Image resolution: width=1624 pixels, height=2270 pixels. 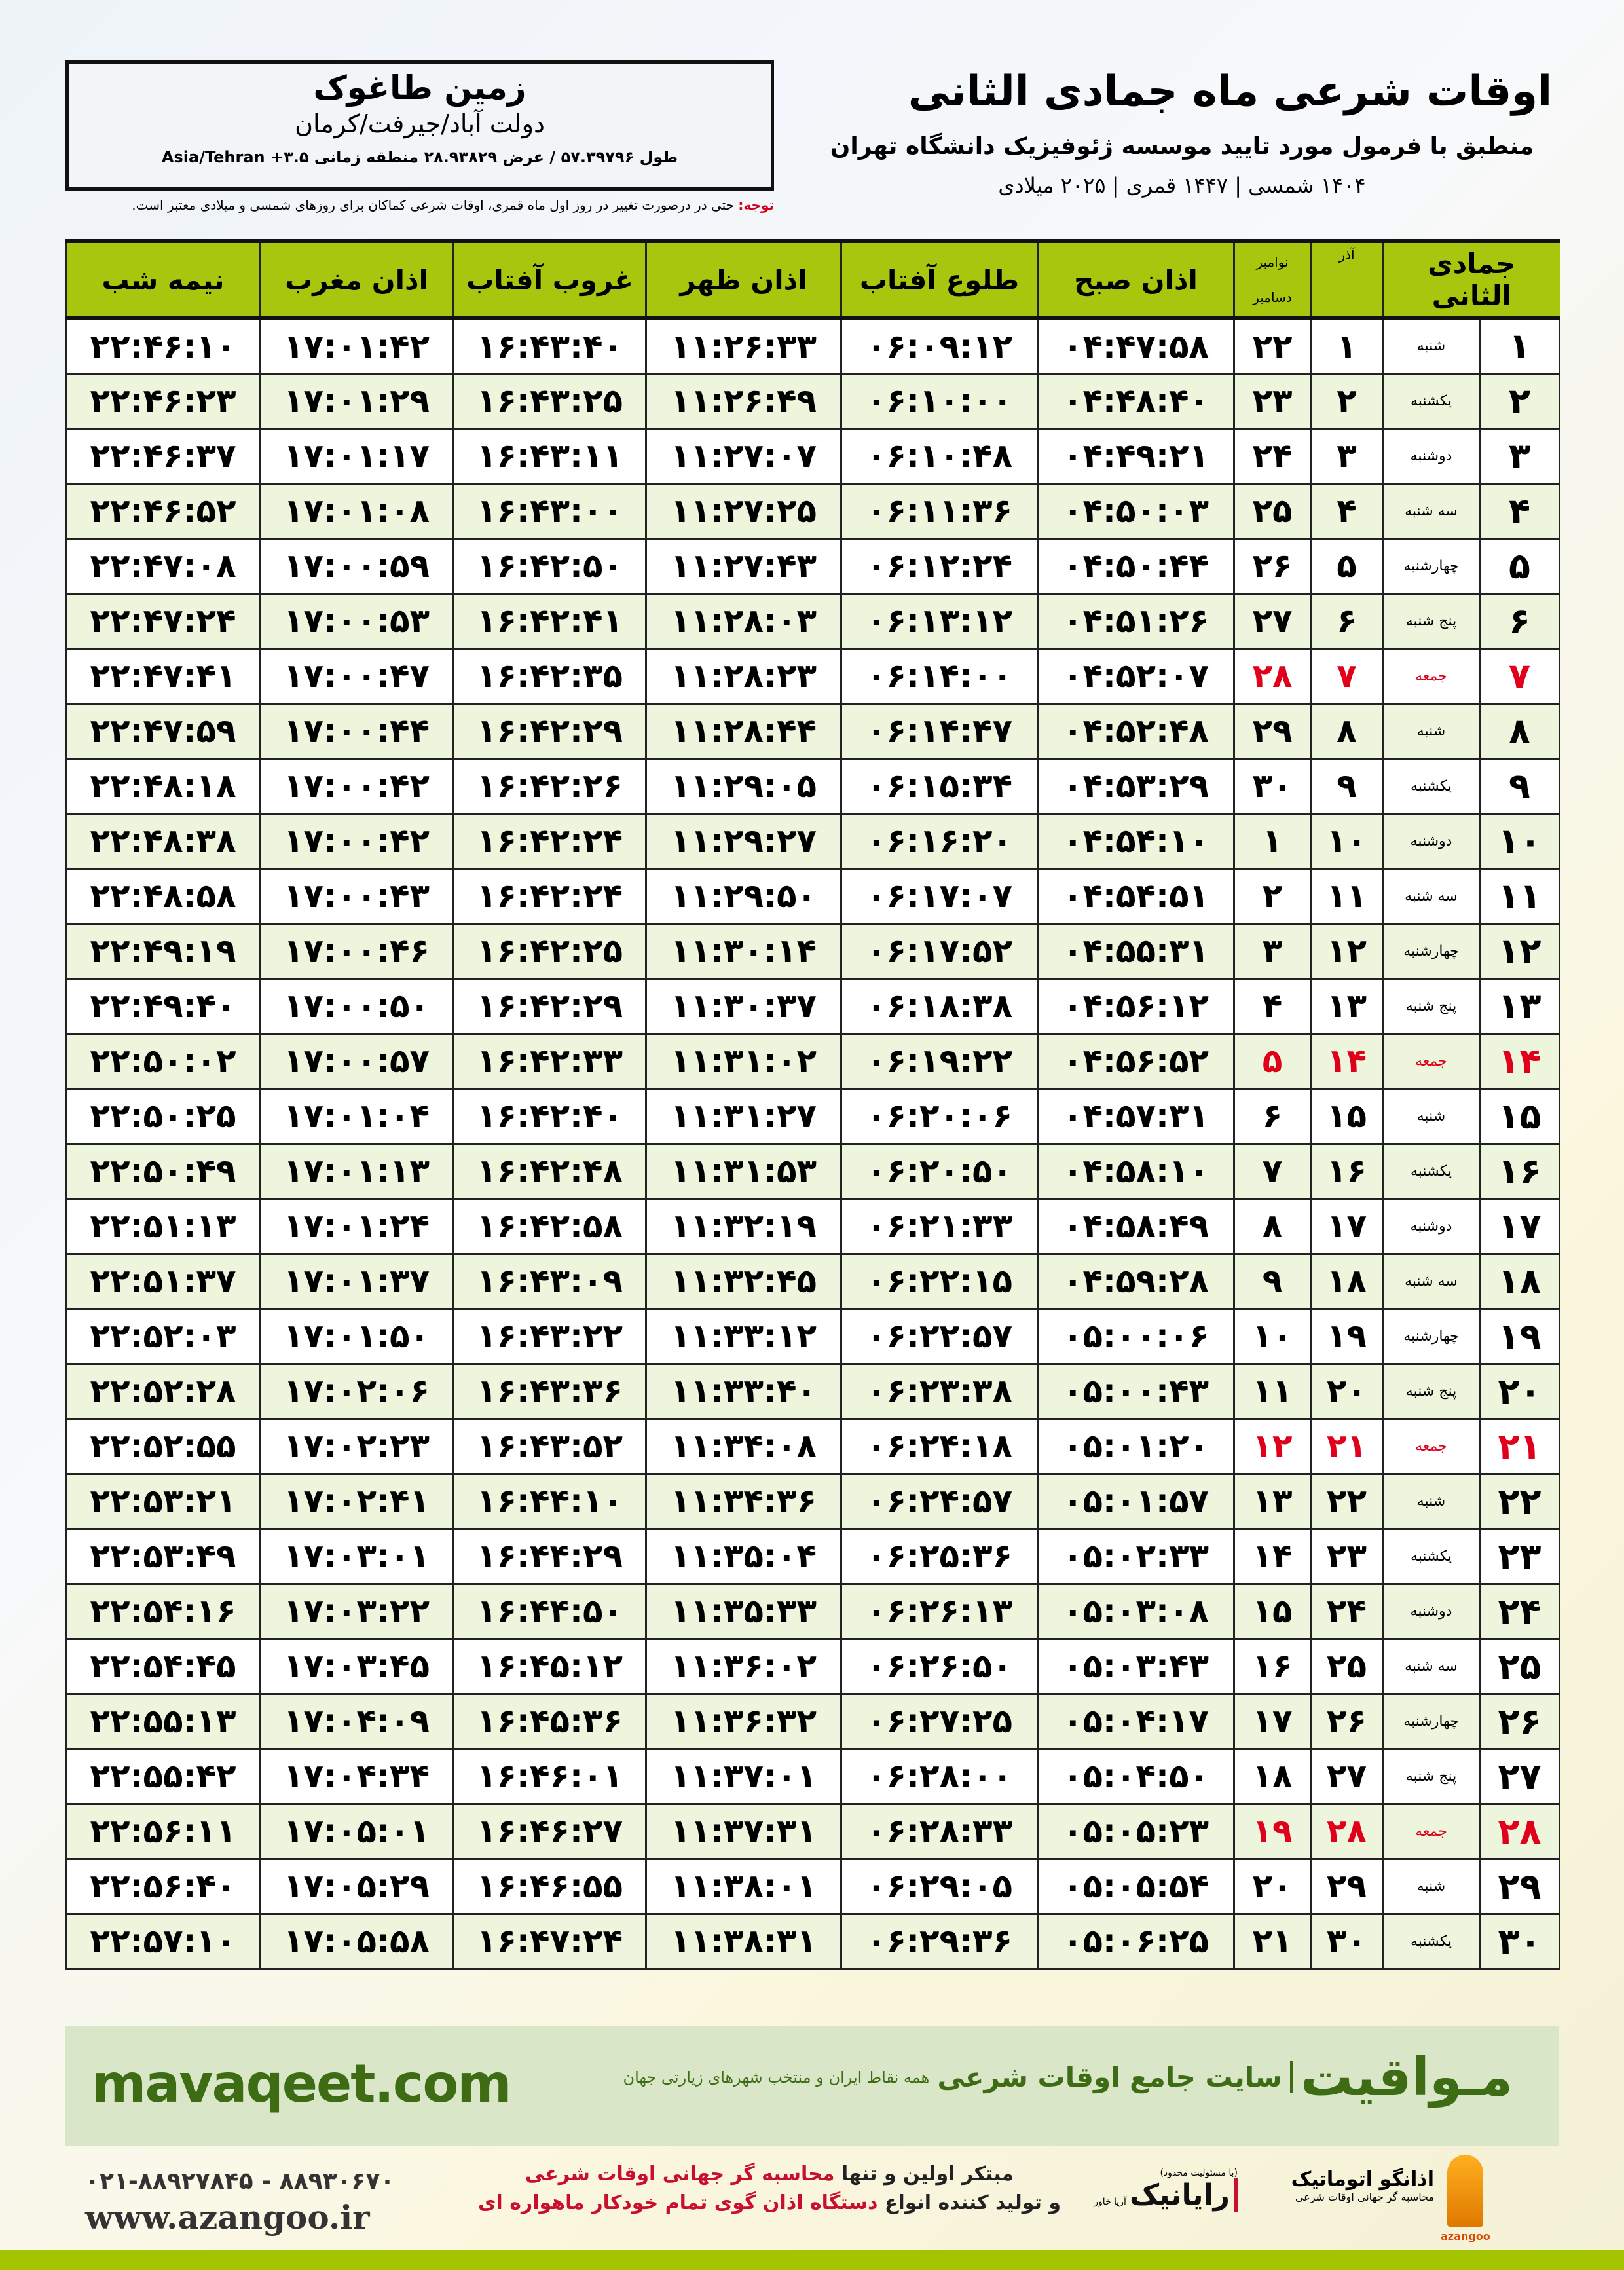 What do you see at coordinates (1519, 1006) in the screenshot?
I see `hijri-day-cell: ۱۳` at bounding box center [1519, 1006].